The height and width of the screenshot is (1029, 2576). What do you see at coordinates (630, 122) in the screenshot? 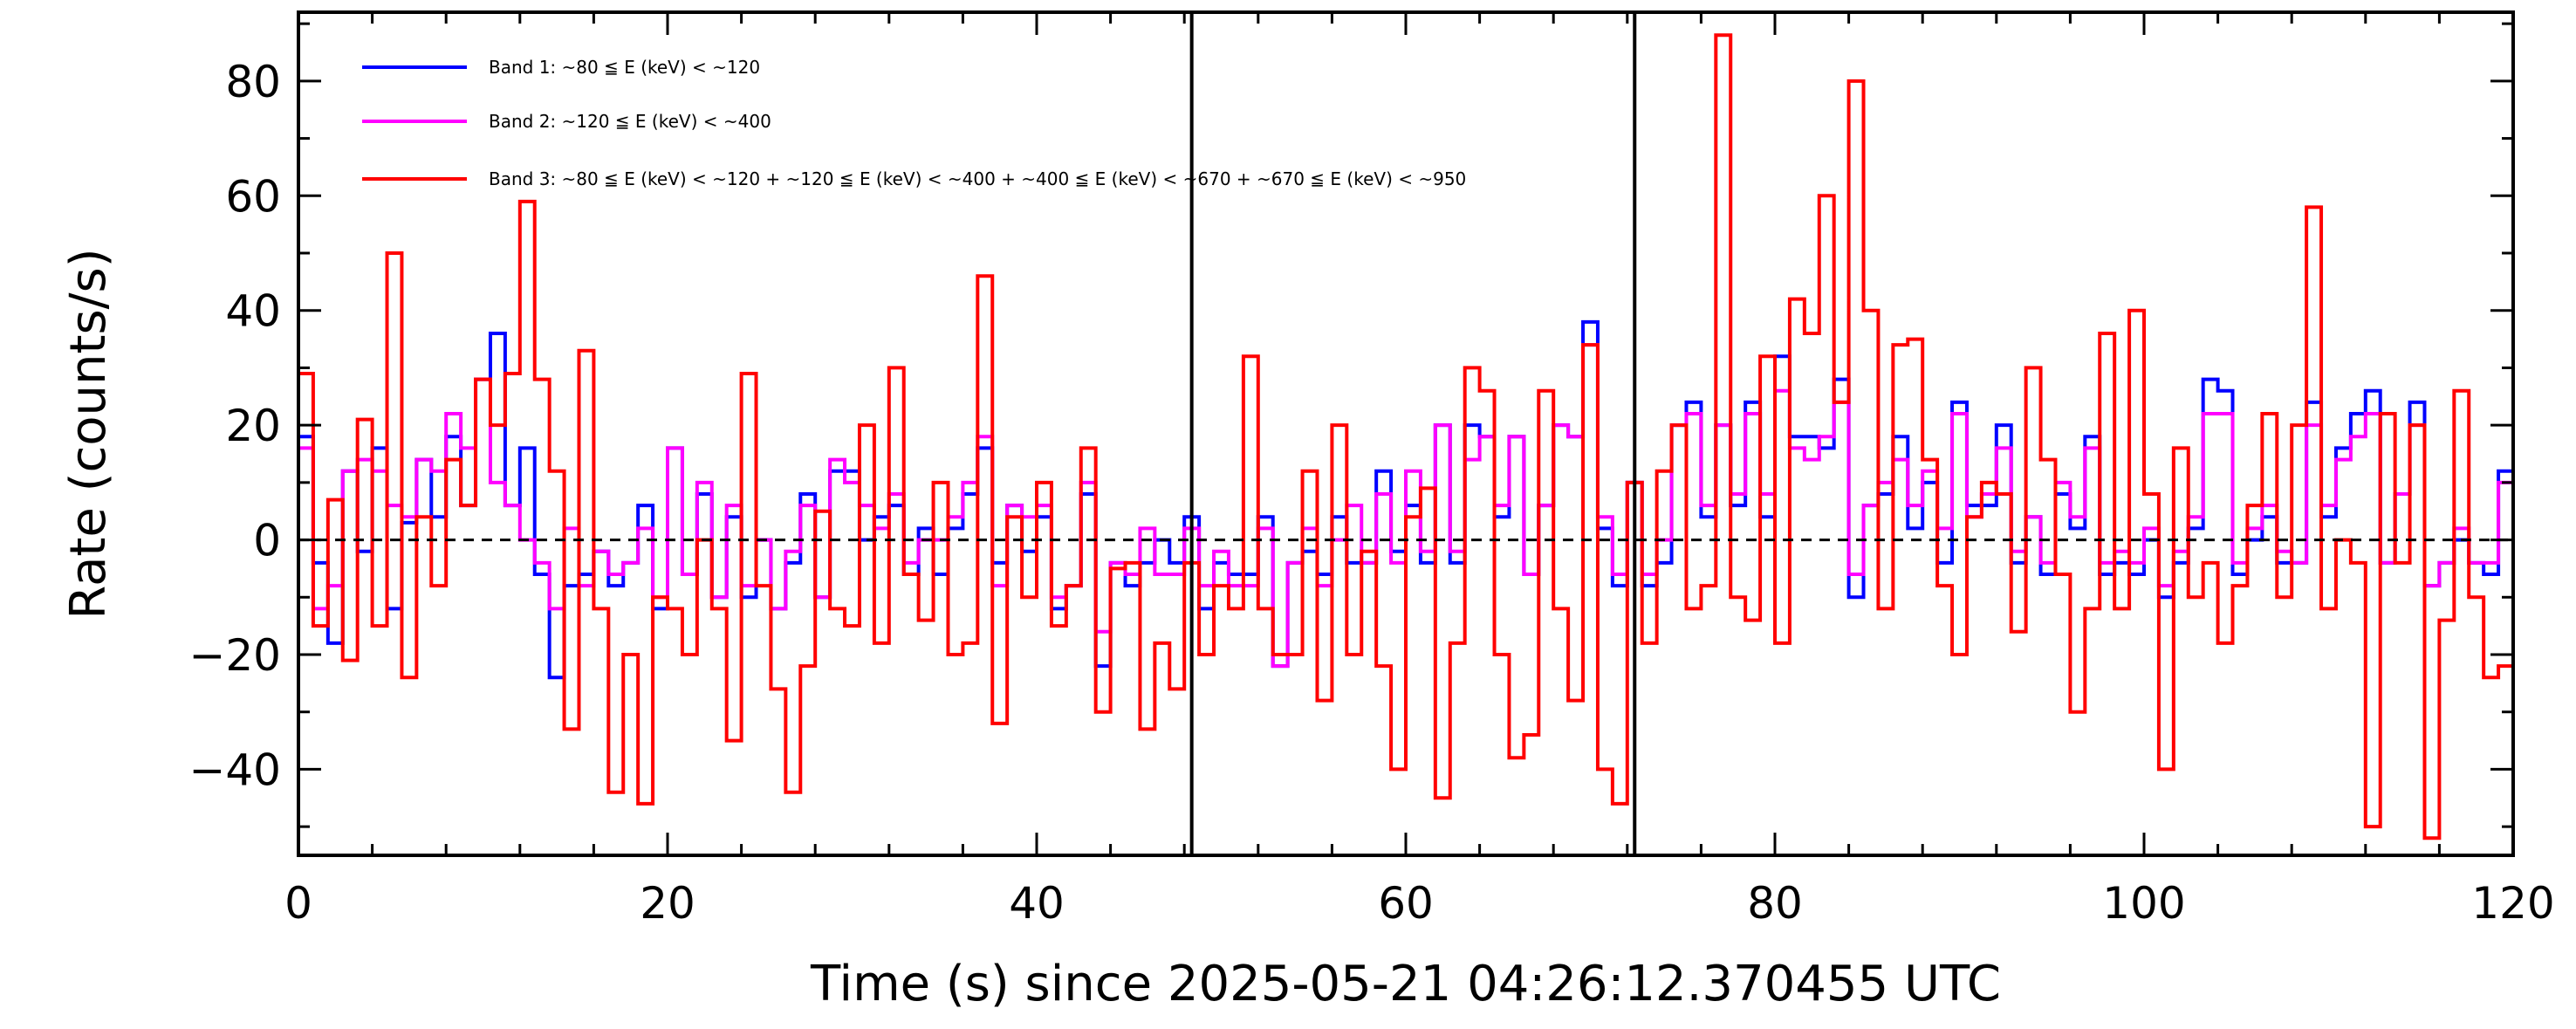
I see `legend-label: Band 2: ~120 ≦ E (keV) < ~400` at bounding box center [630, 122].